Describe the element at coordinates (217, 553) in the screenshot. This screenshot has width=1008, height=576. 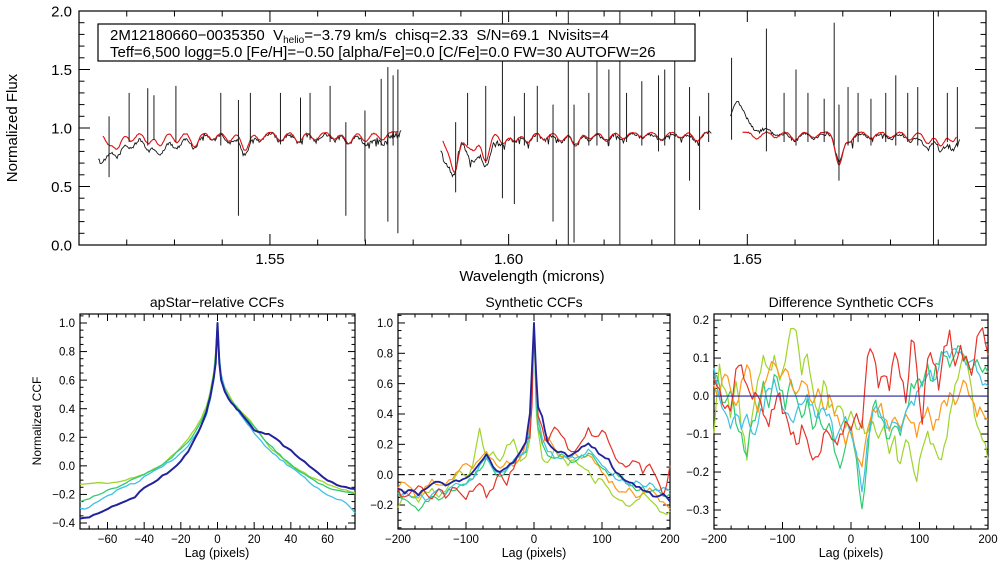
I see `apstar-ccf-x-axis-label: Lag (pixels)` at that location.